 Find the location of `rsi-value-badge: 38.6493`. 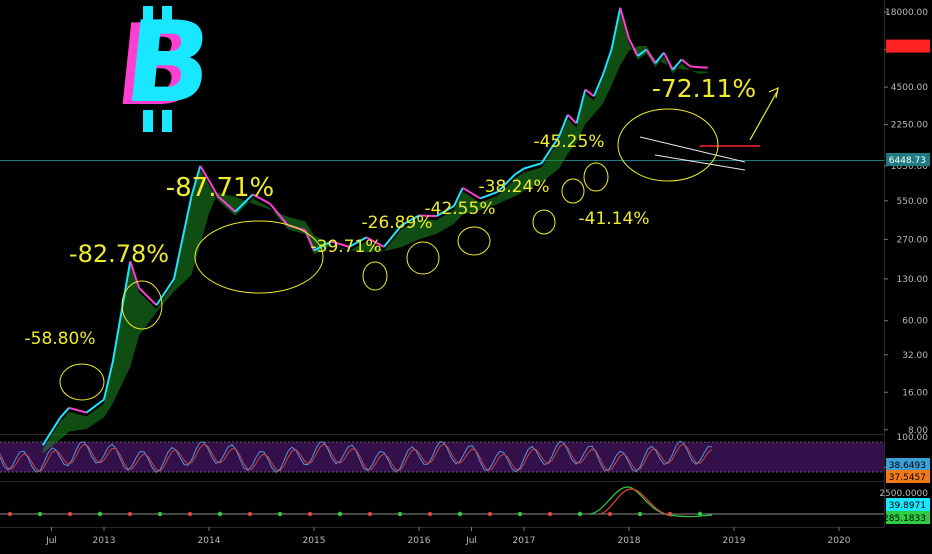

rsi-value-badge: 38.6493 is located at coordinates (907, 466).